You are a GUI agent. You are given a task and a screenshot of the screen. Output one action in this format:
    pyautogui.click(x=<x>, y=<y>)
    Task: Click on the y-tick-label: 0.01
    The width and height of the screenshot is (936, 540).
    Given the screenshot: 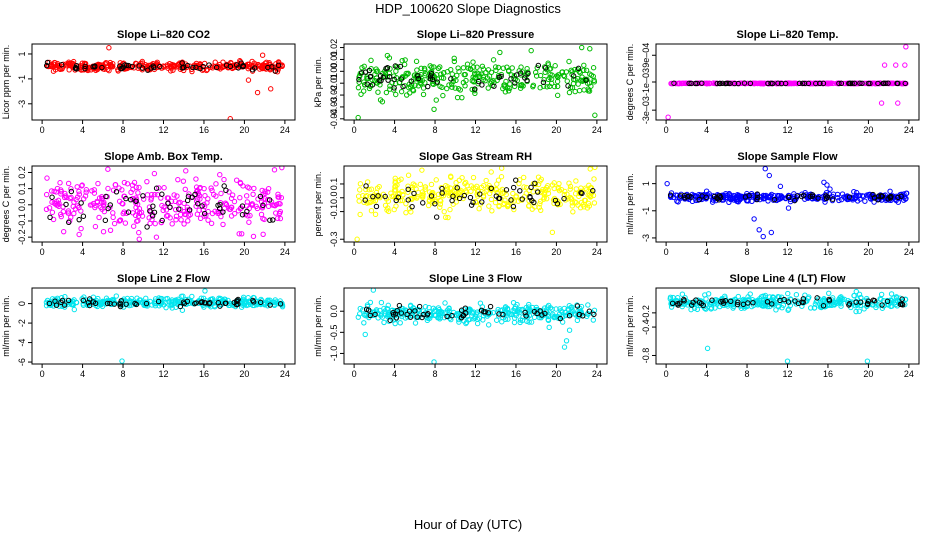 What is the action you would take?
    pyautogui.click(x=334, y=60)
    